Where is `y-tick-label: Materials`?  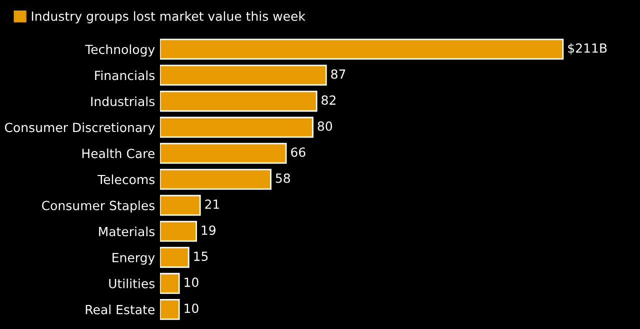 y-tick-label: Materials is located at coordinates (127, 231).